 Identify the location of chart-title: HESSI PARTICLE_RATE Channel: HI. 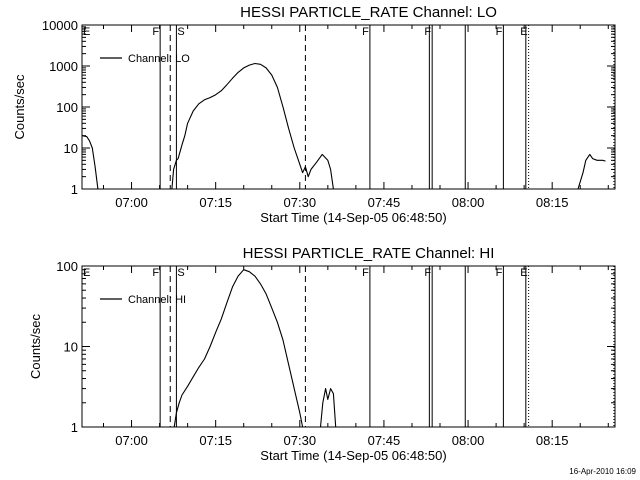
(369, 253).